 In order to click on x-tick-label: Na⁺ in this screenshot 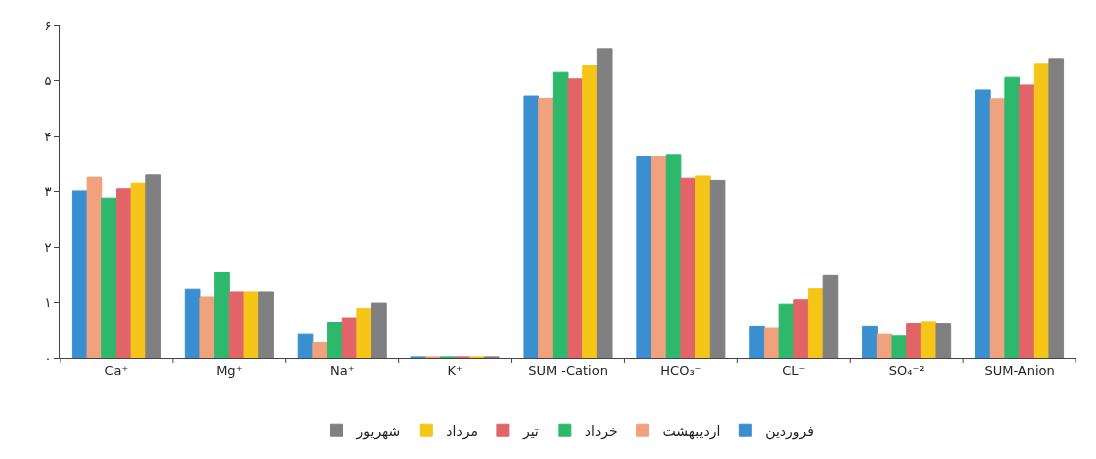, I will do `click(342, 370)`.